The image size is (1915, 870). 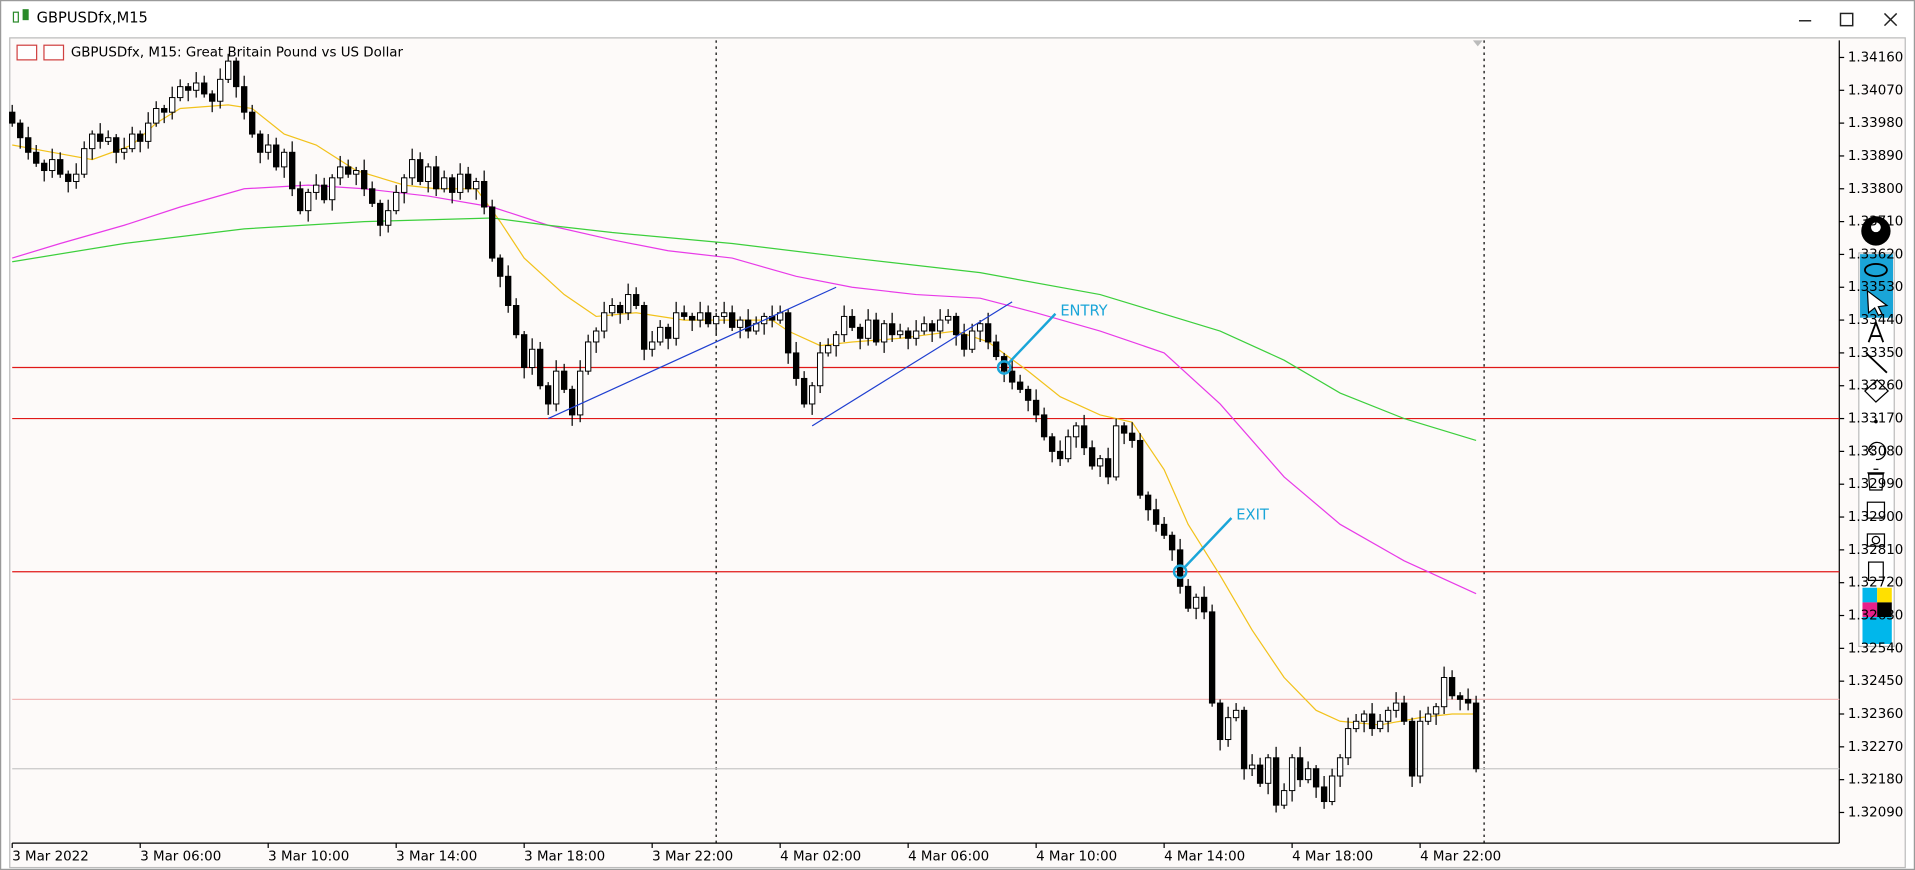 I want to click on y-tick-label: 1.32720, so click(x=1876, y=583).